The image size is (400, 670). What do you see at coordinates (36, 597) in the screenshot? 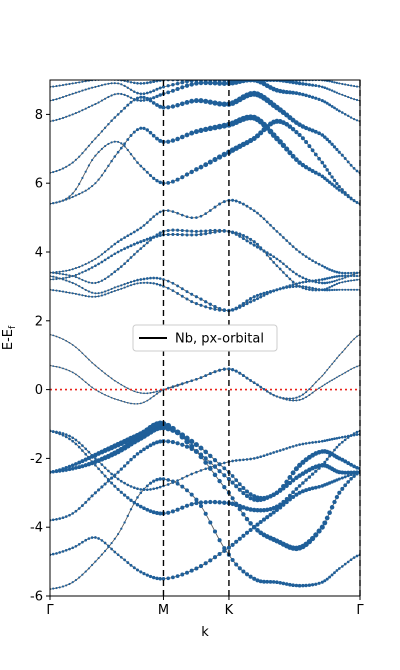
I see `y-tick-label: -6` at bounding box center [36, 597].